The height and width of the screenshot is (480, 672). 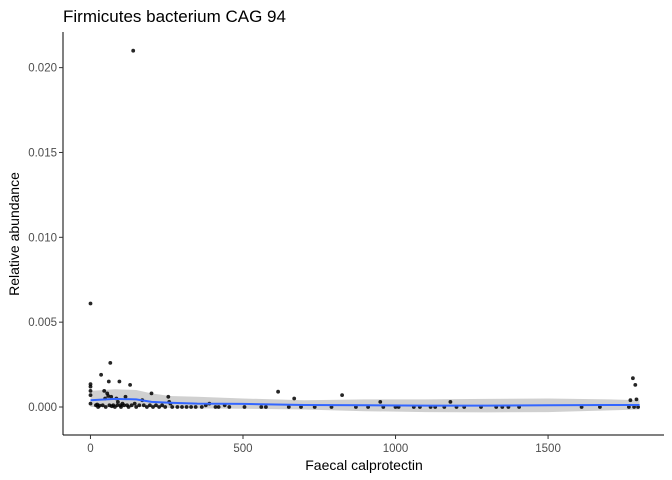 I want to click on smooth-line-layer, so click(x=365, y=402).